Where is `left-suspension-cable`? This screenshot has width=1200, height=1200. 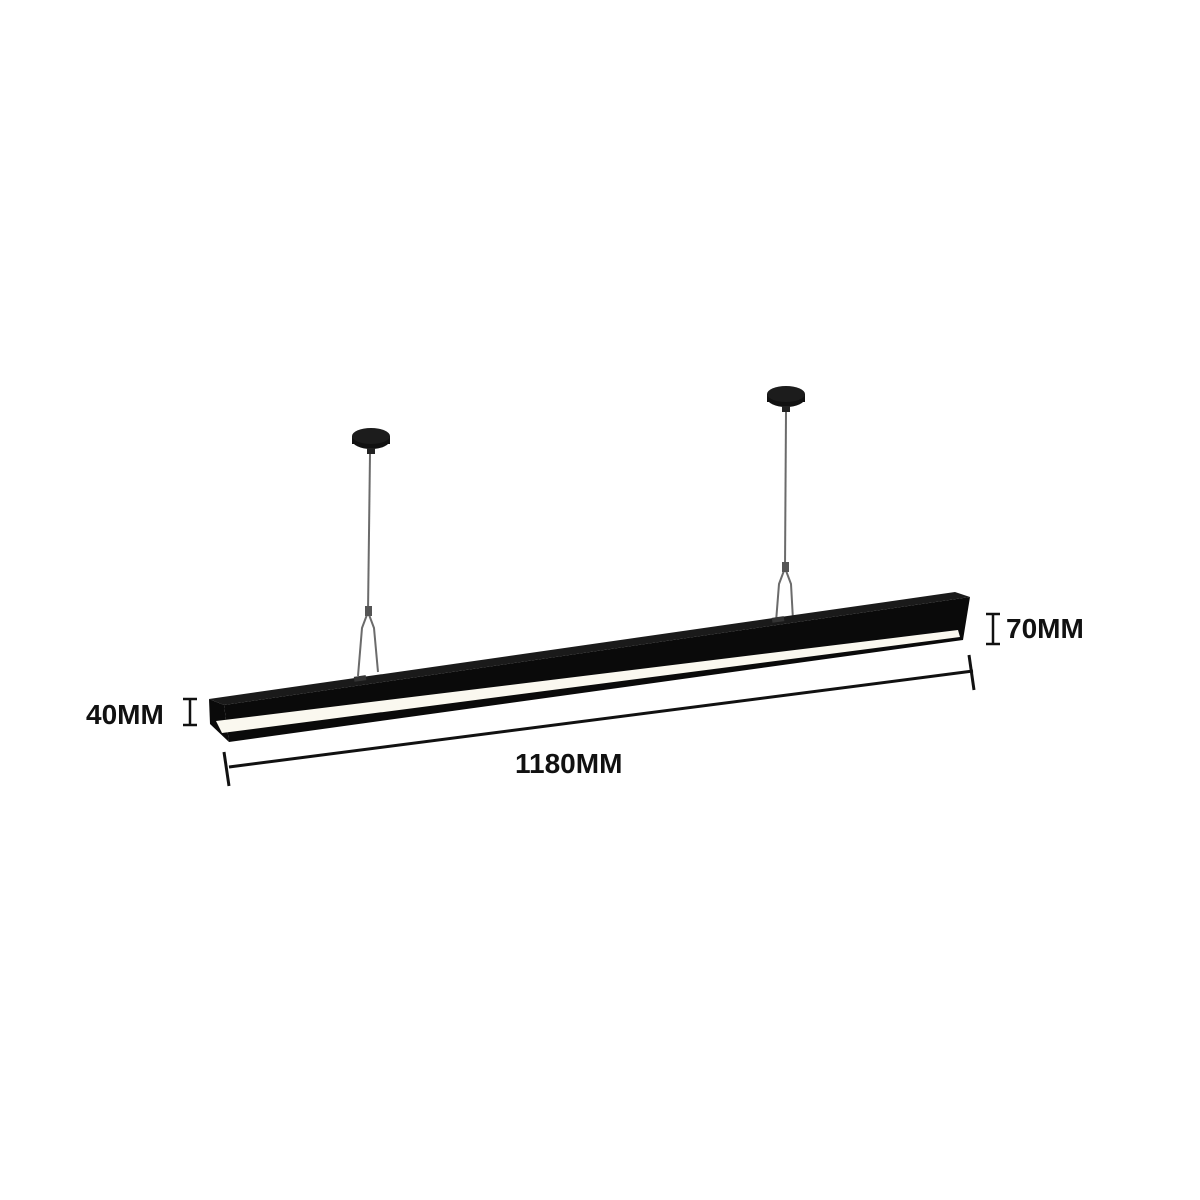
left-suspension-cable is located at coordinates (368, 565).